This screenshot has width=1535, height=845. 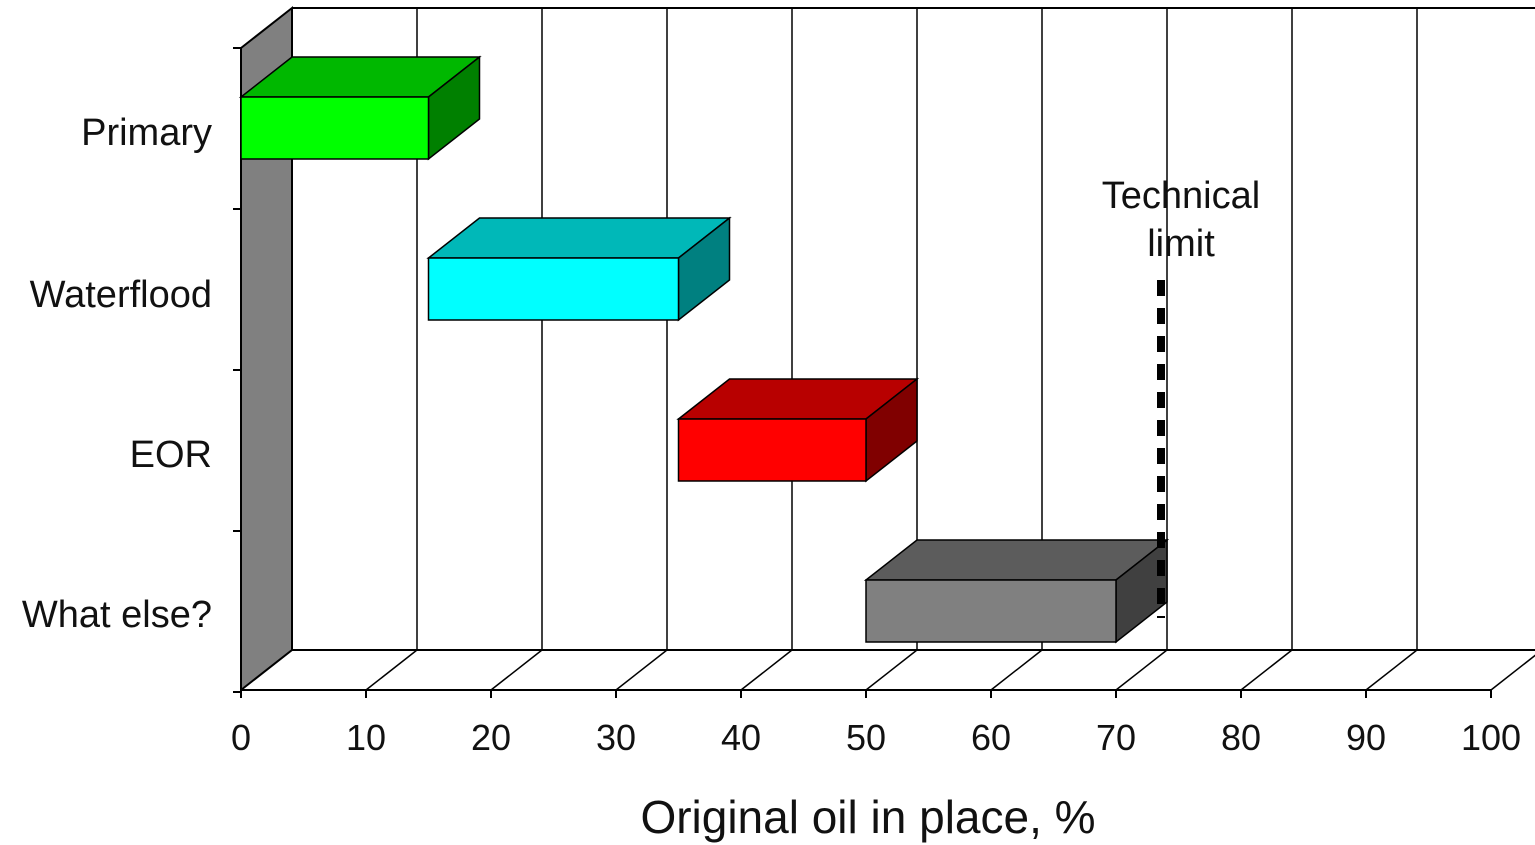 I want to click on bar-waterflood, so click(x=579, y=269).